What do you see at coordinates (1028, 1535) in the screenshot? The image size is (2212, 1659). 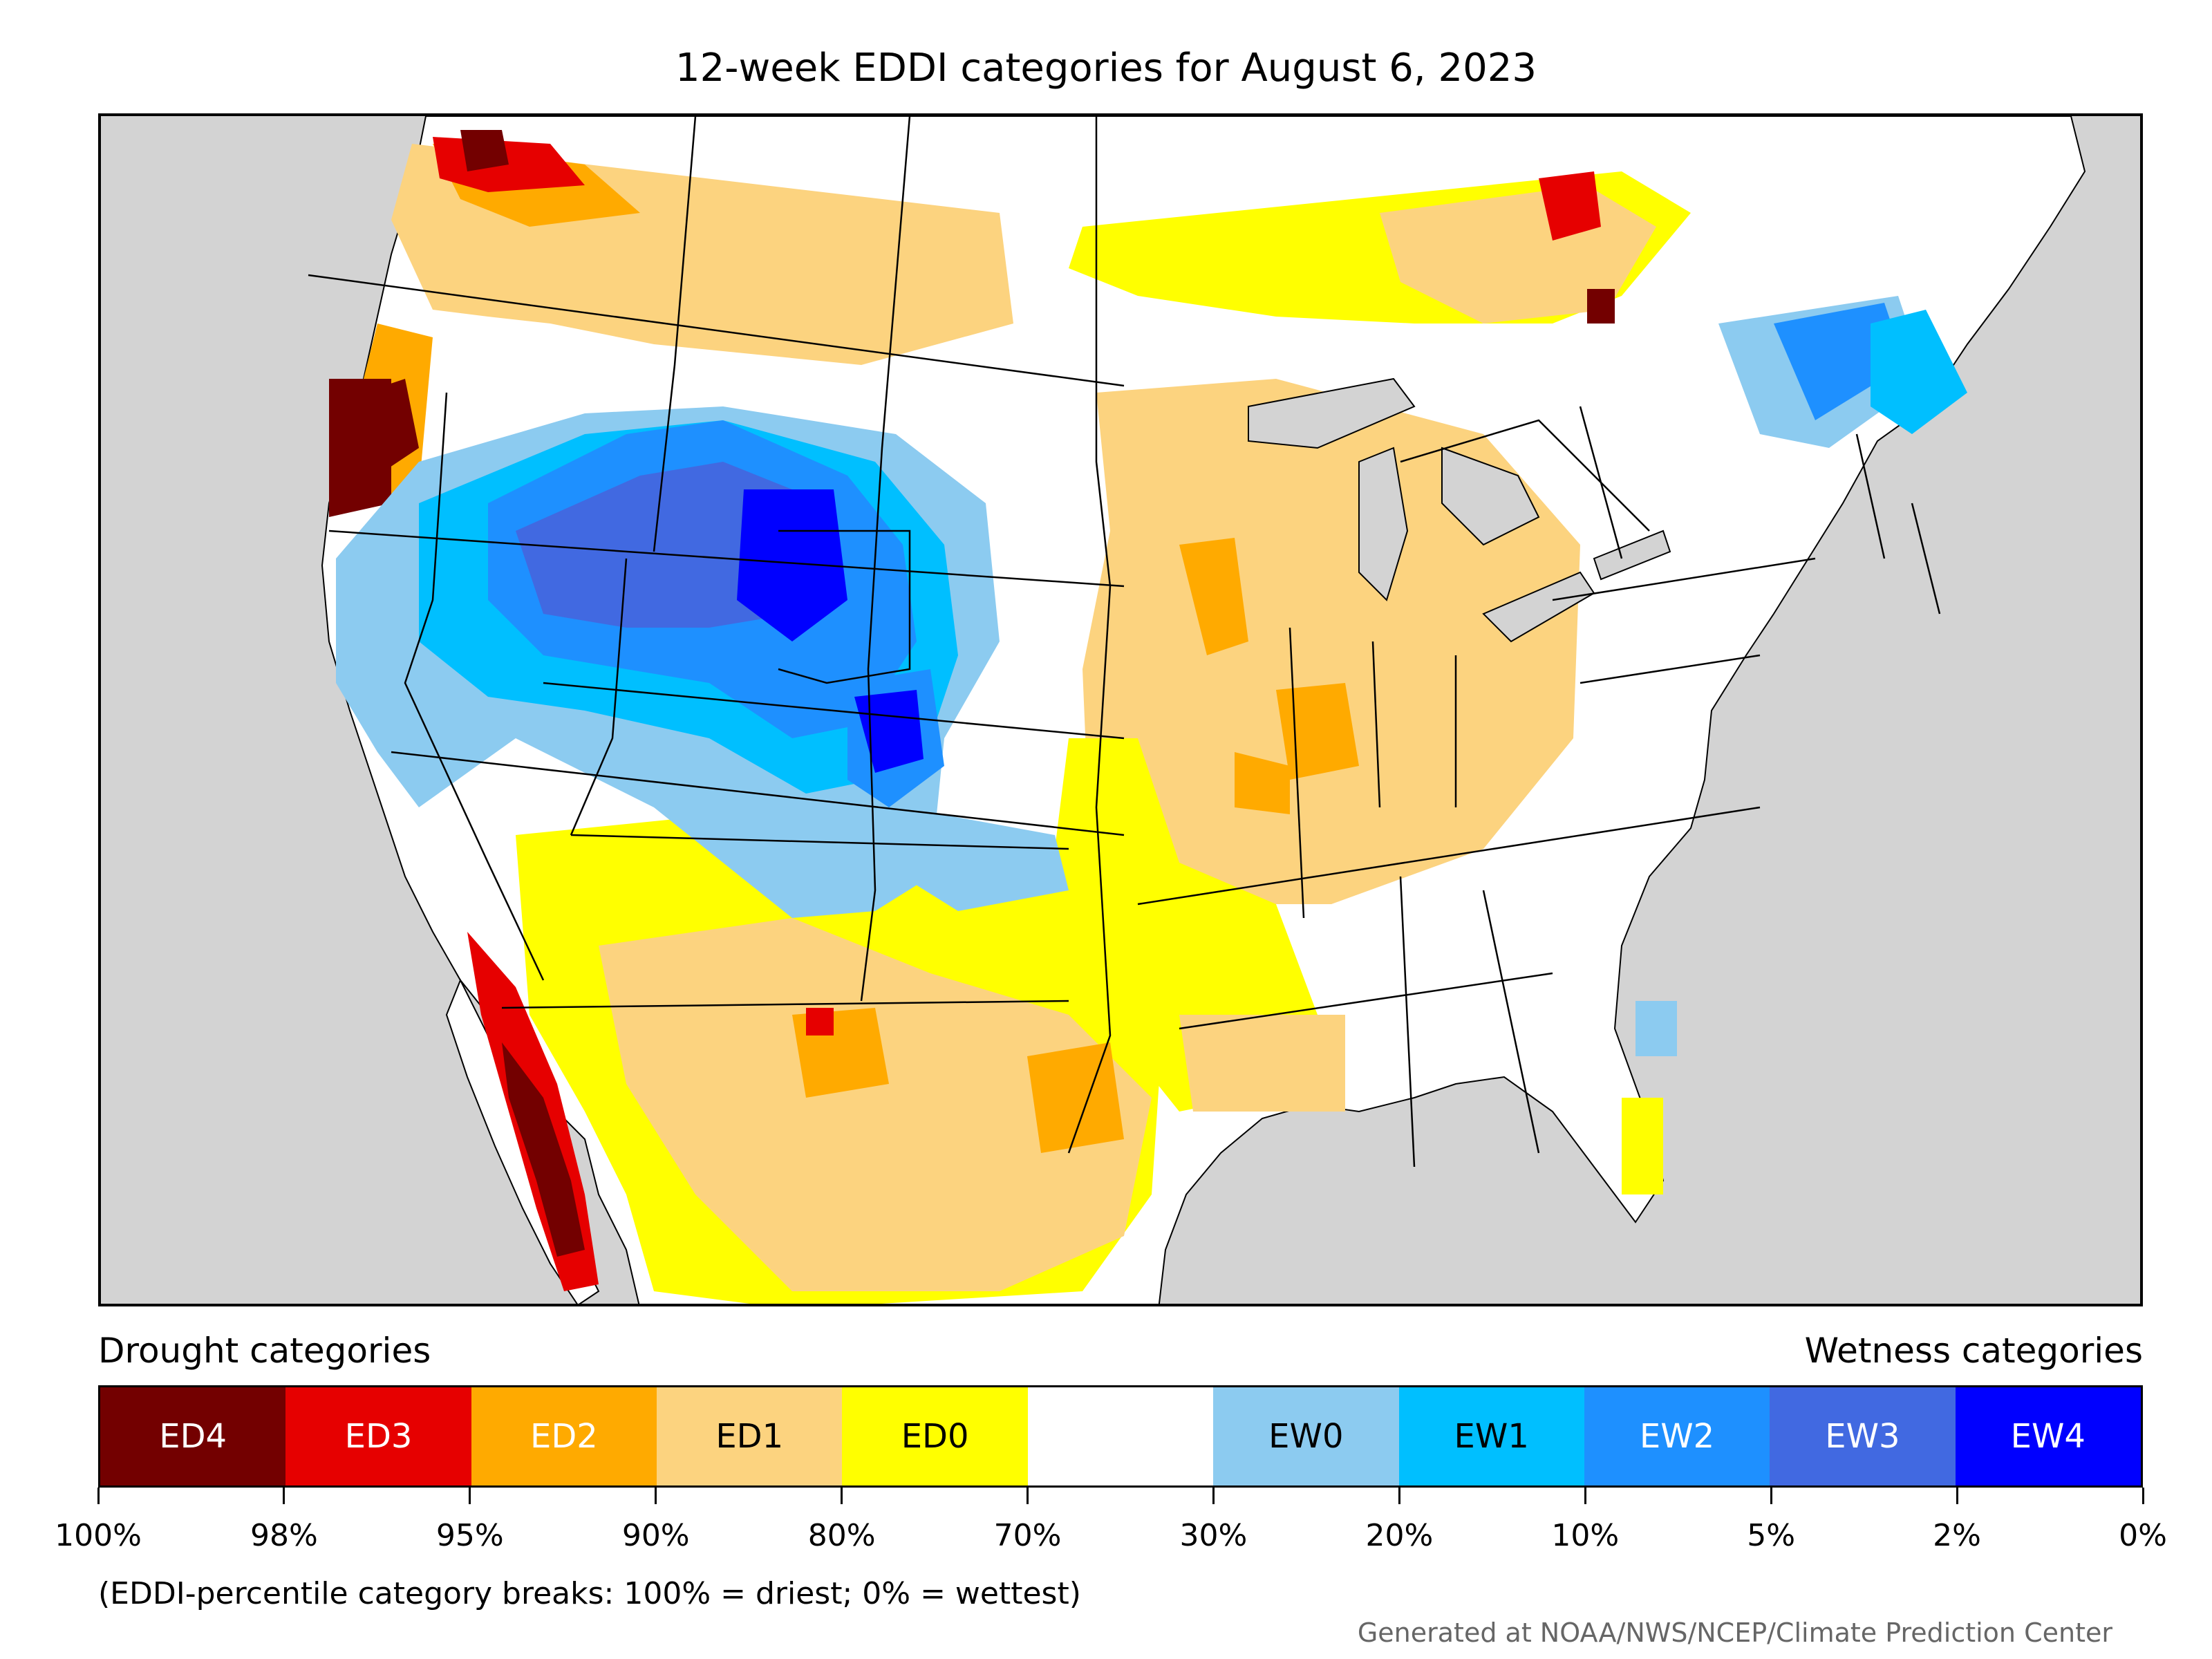 I see `tick-label: 70%` at bounding box center [1028, 1535].